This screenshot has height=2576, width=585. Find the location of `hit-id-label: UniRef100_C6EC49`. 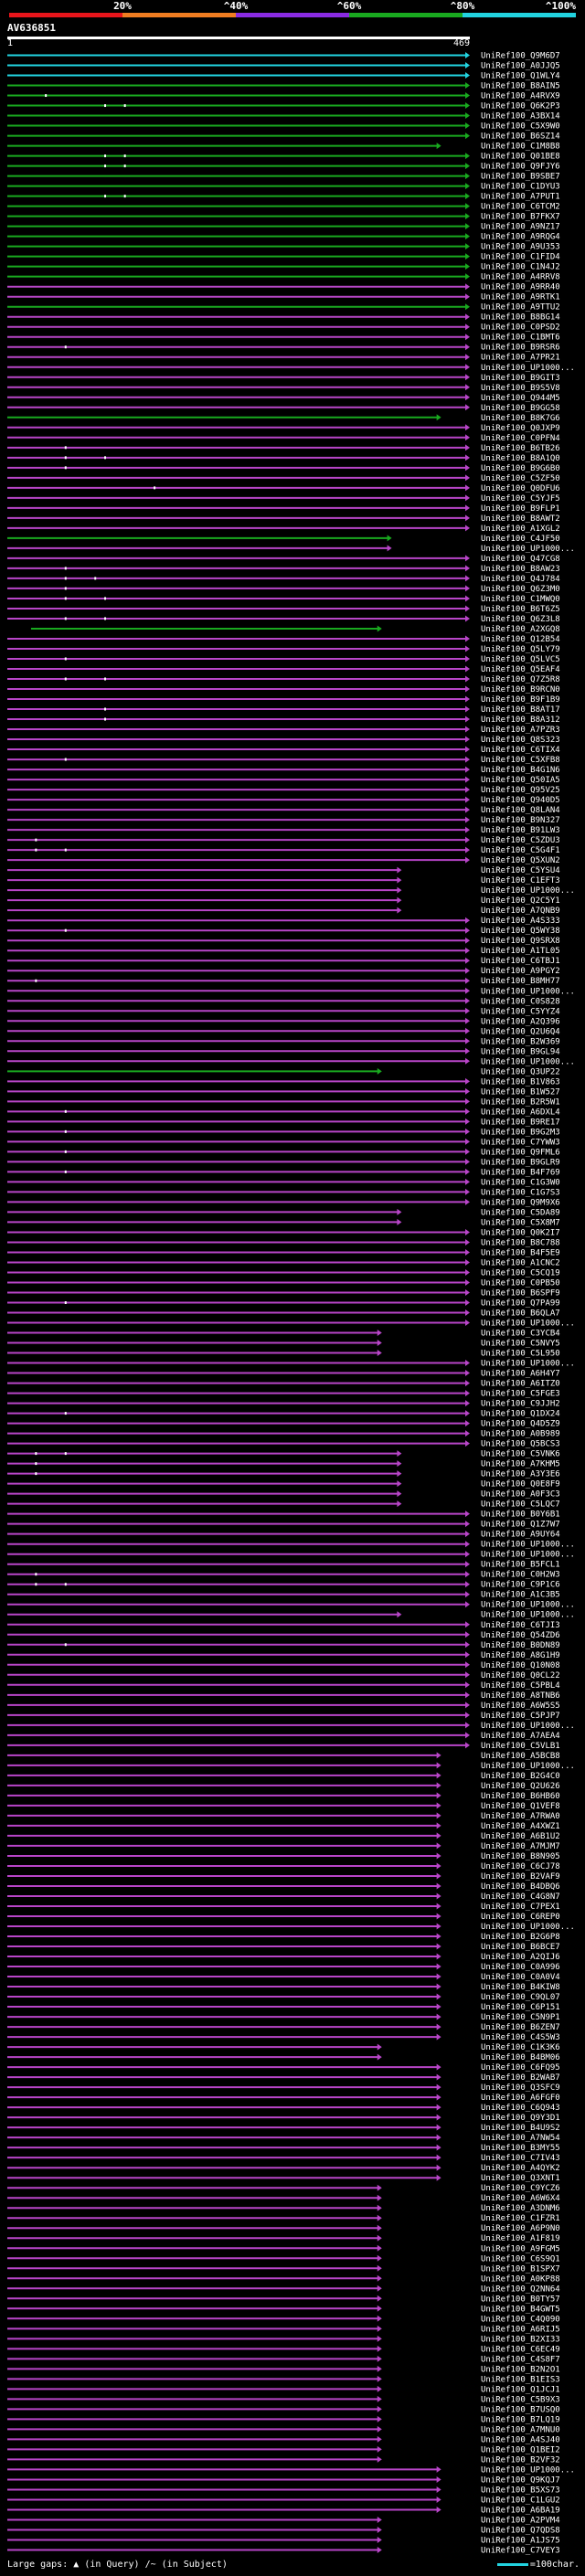

hit-id-label: UniRef100_C6EC49 is located at coordinates (520, 2349).